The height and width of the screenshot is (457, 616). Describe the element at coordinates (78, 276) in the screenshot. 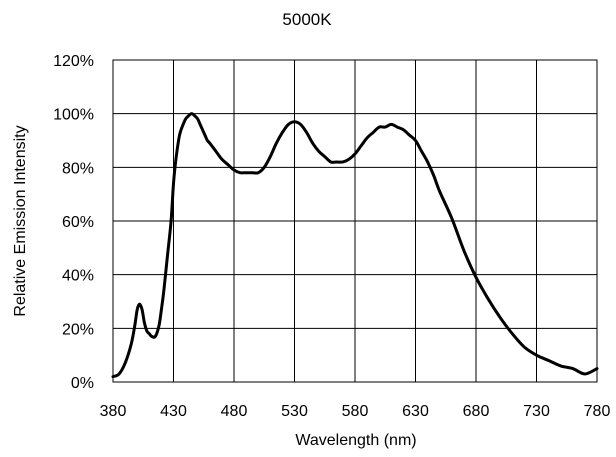

I see `y-tick-label: 40%` at that location.